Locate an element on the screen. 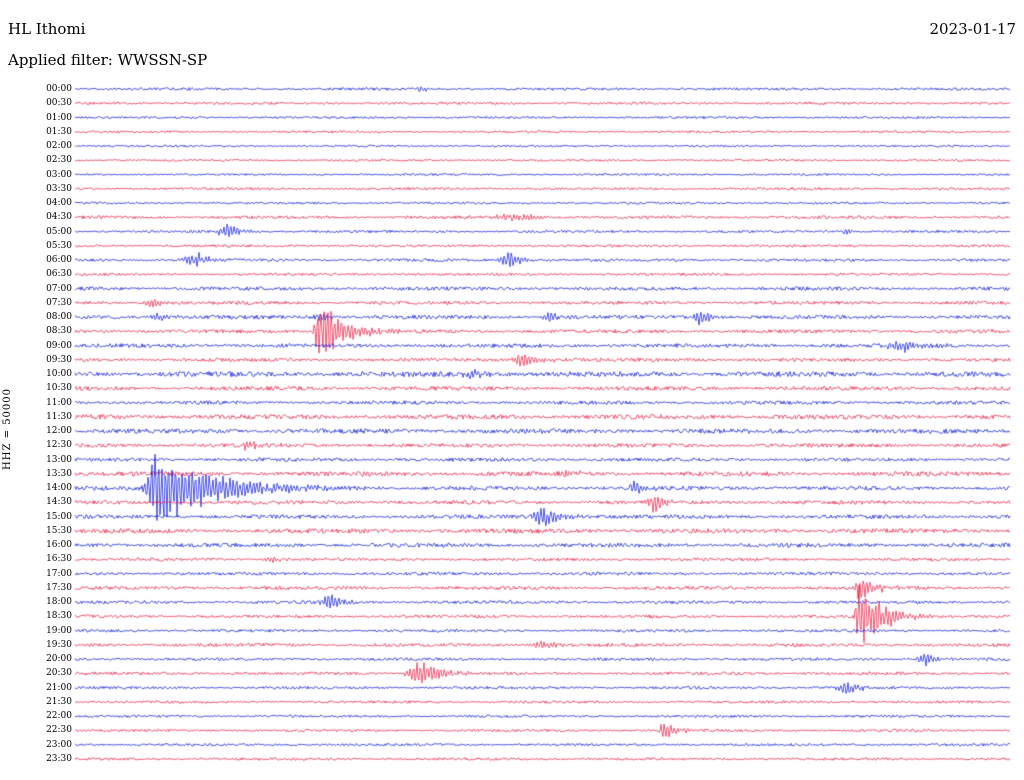 The image size is (1024, 780). time-label: 05:30 is located at coordinates (59, 245).